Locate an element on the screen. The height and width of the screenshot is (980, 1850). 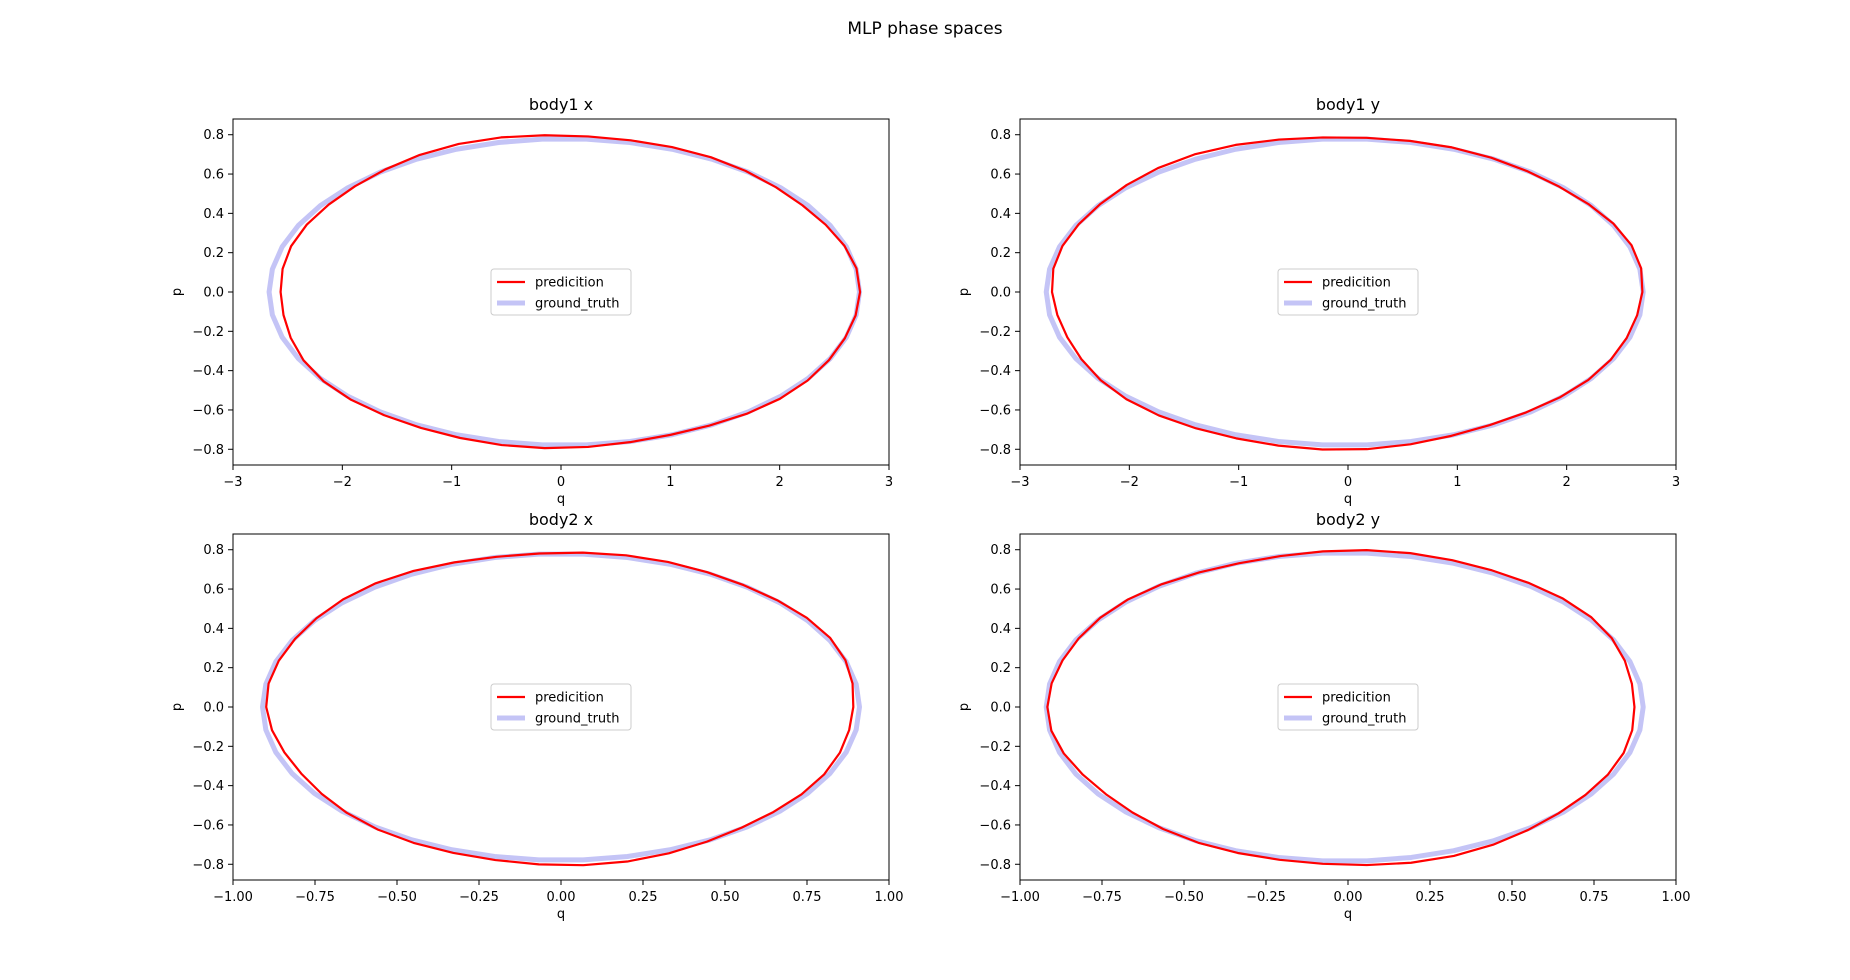
x-tick-label: 0.00 is located at coordinates (1348, 897).